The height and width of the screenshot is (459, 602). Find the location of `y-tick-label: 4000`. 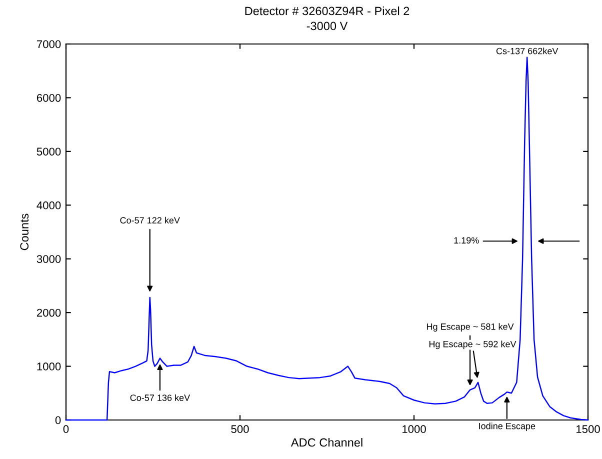

y-tick-label: 4000 is located at coordinates (48, 205).